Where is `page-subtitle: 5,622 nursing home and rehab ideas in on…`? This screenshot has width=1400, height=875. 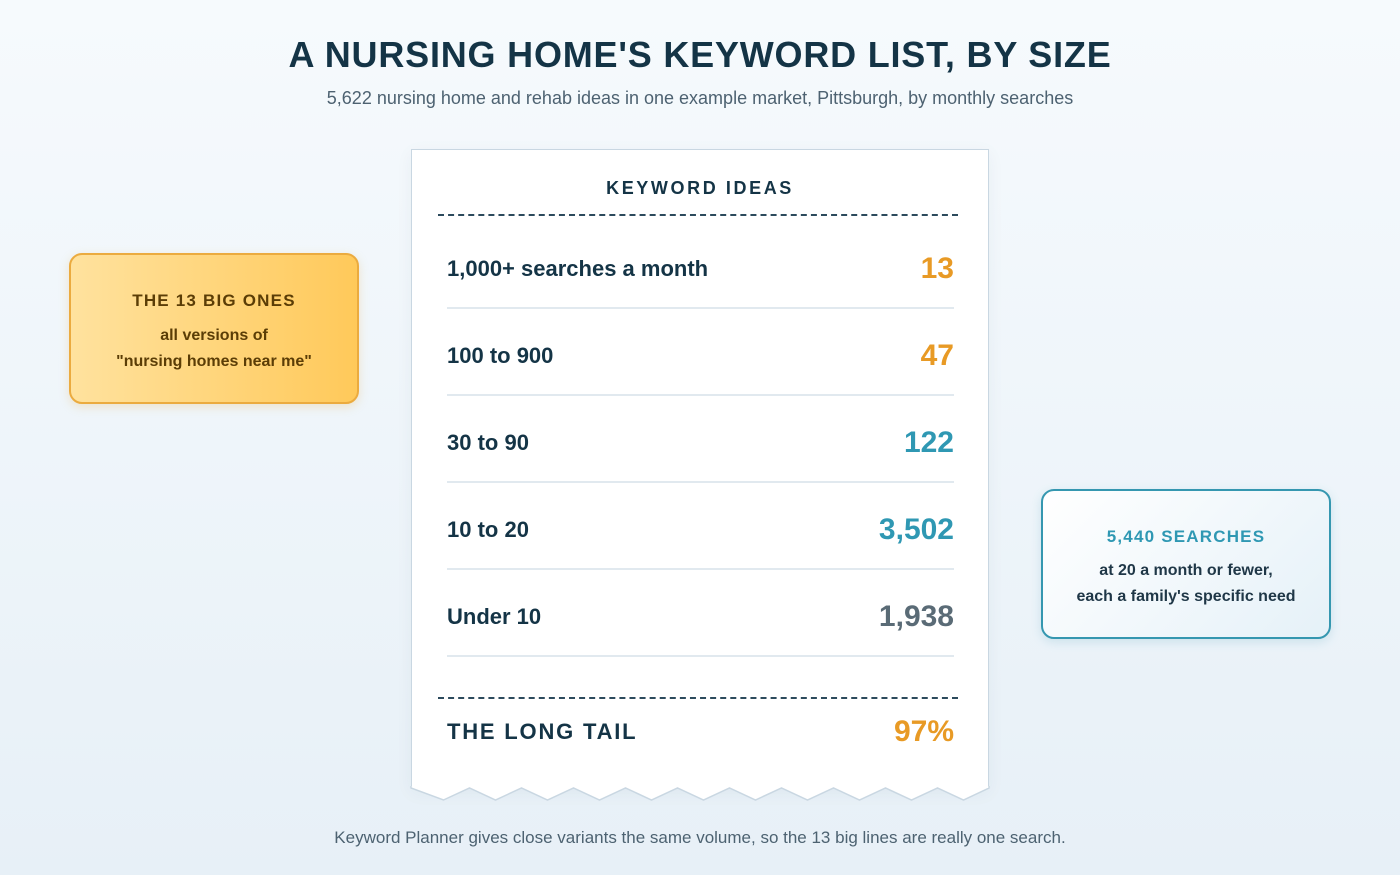
page-subtitle: 5,622 nursing home and rehab ideas in on… is located at coordinates (700, 98).